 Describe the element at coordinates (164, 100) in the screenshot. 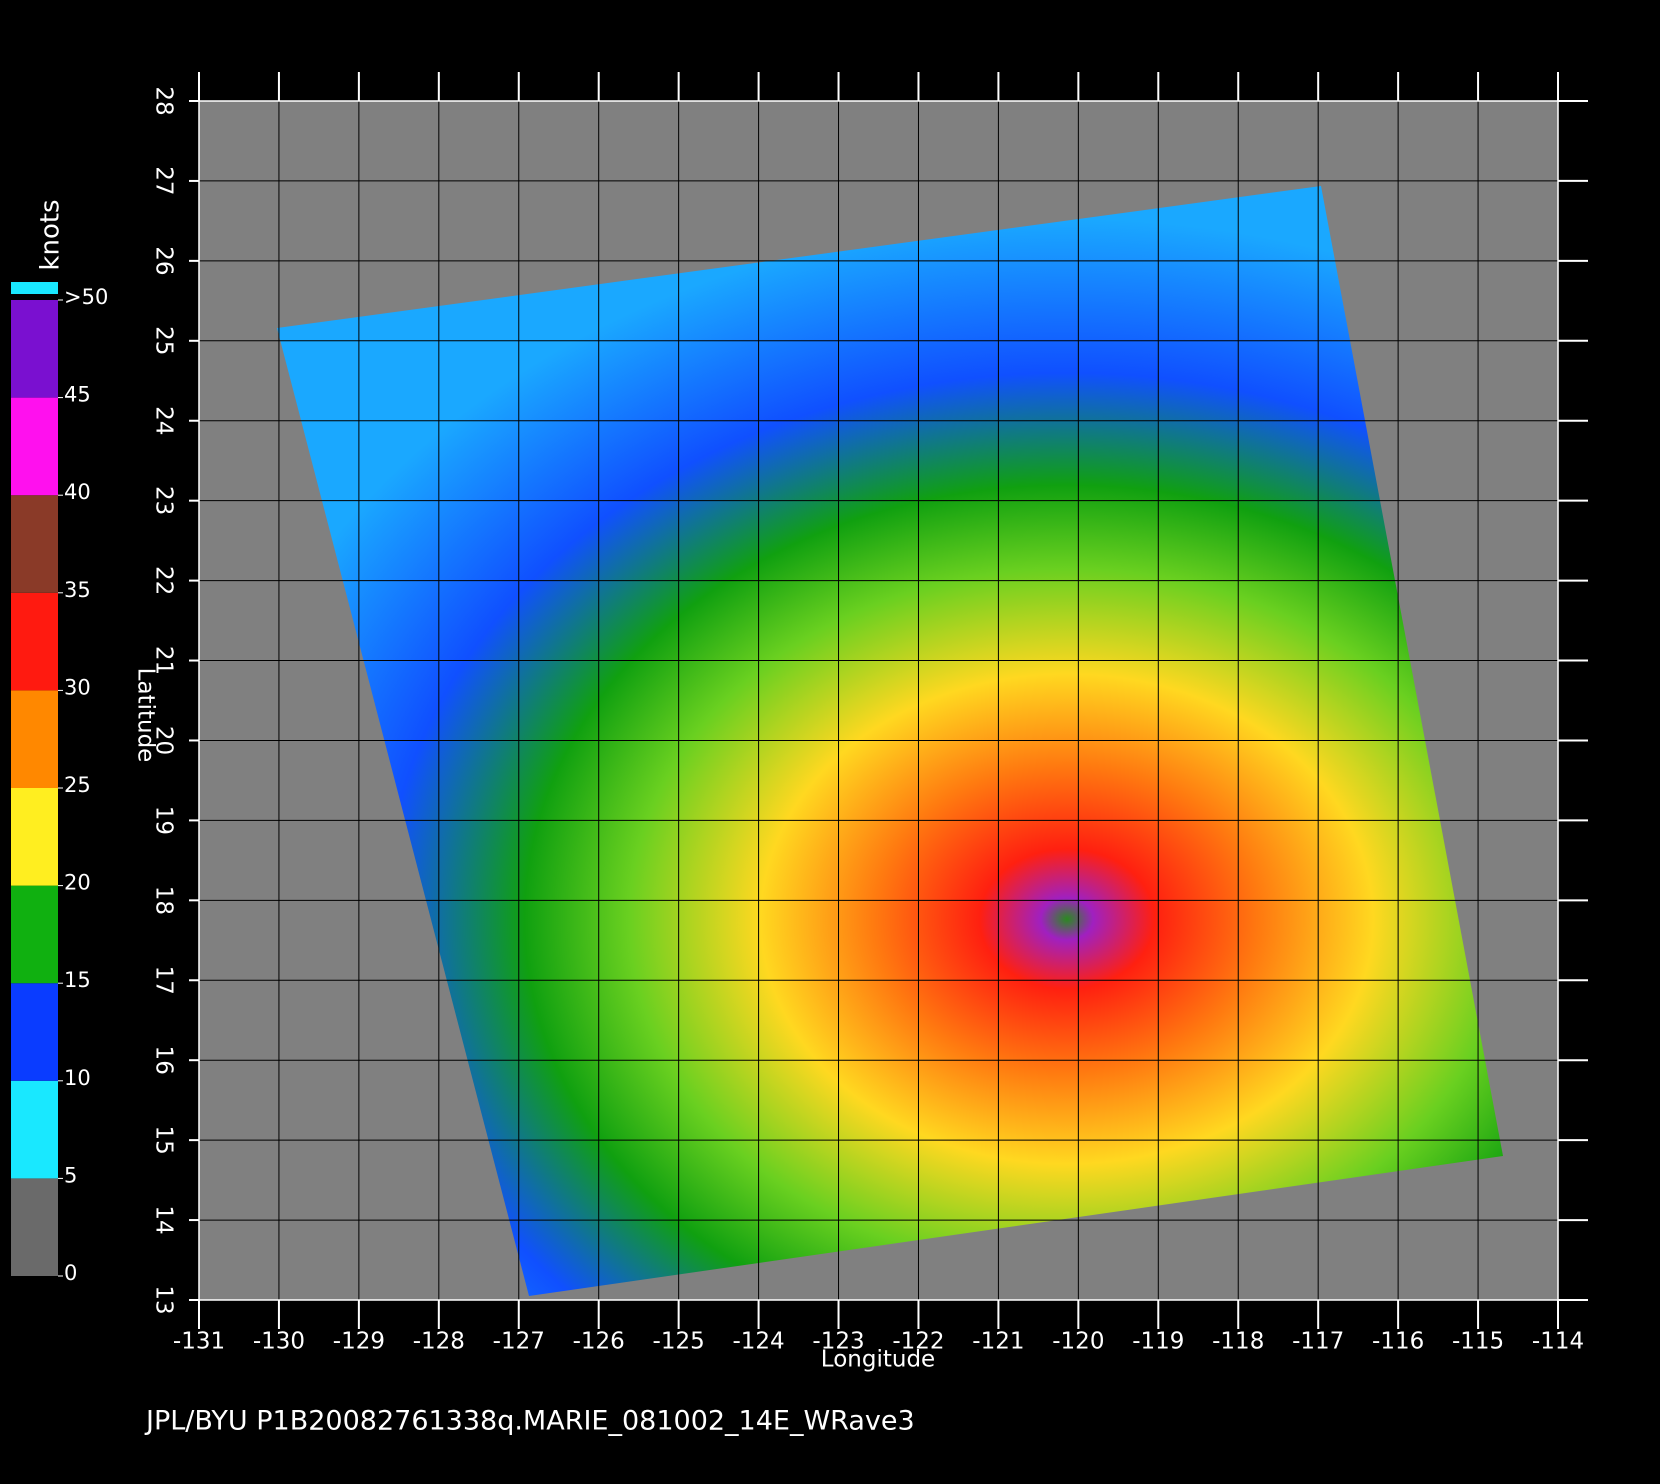

I see `y-tick-label: 28` at that location.